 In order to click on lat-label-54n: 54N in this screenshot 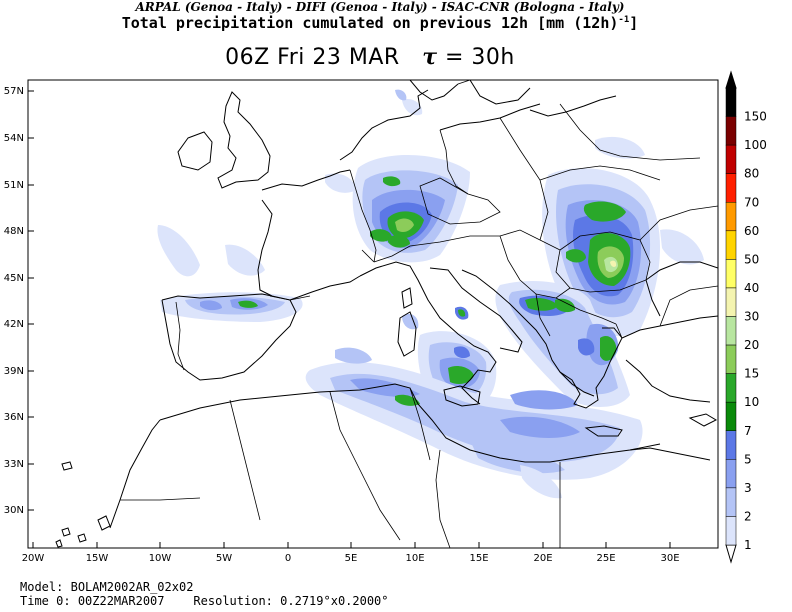, I will do `click(14, 138)`.